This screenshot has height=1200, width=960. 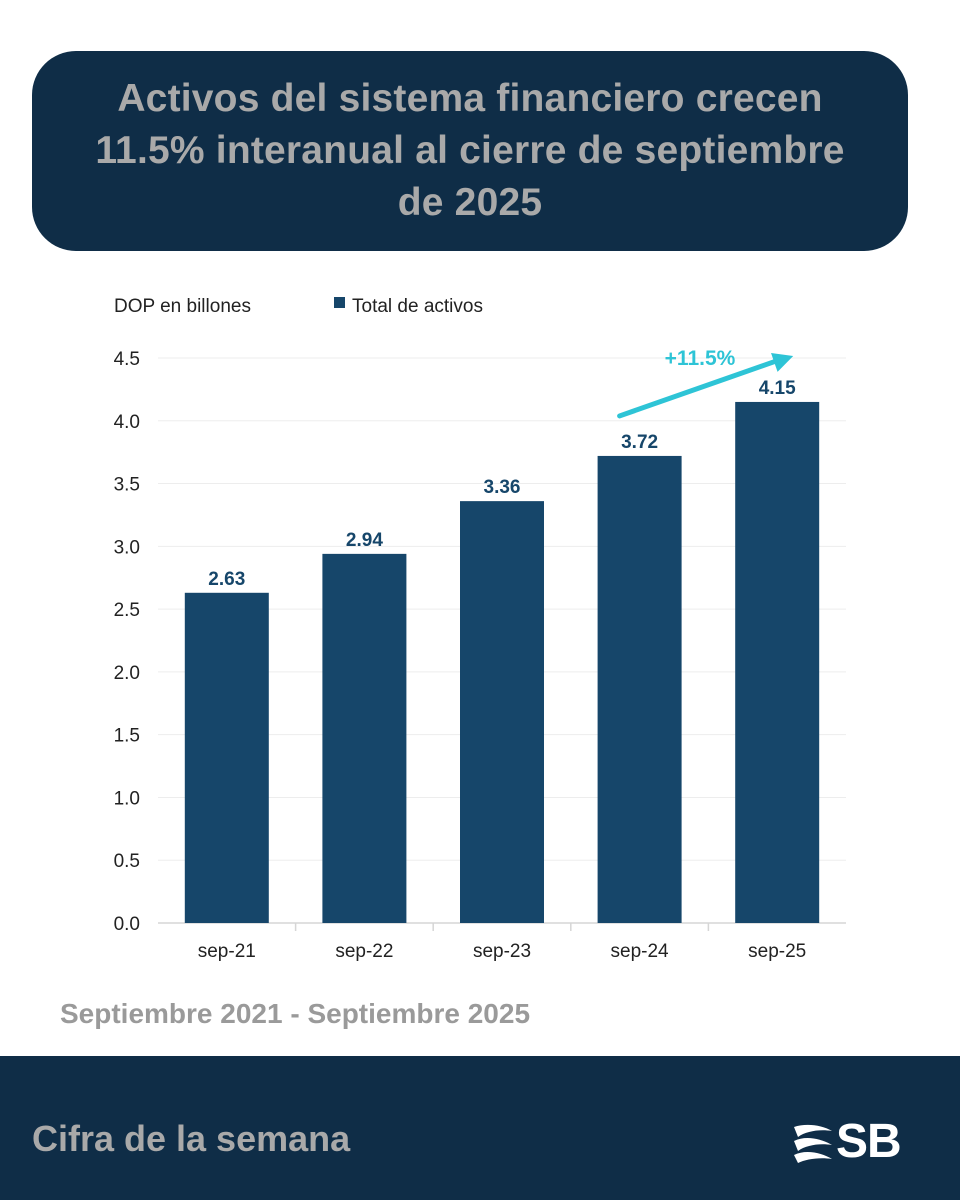 I want to click on x-tick-label: sep-25, so click(x=777, y=951).